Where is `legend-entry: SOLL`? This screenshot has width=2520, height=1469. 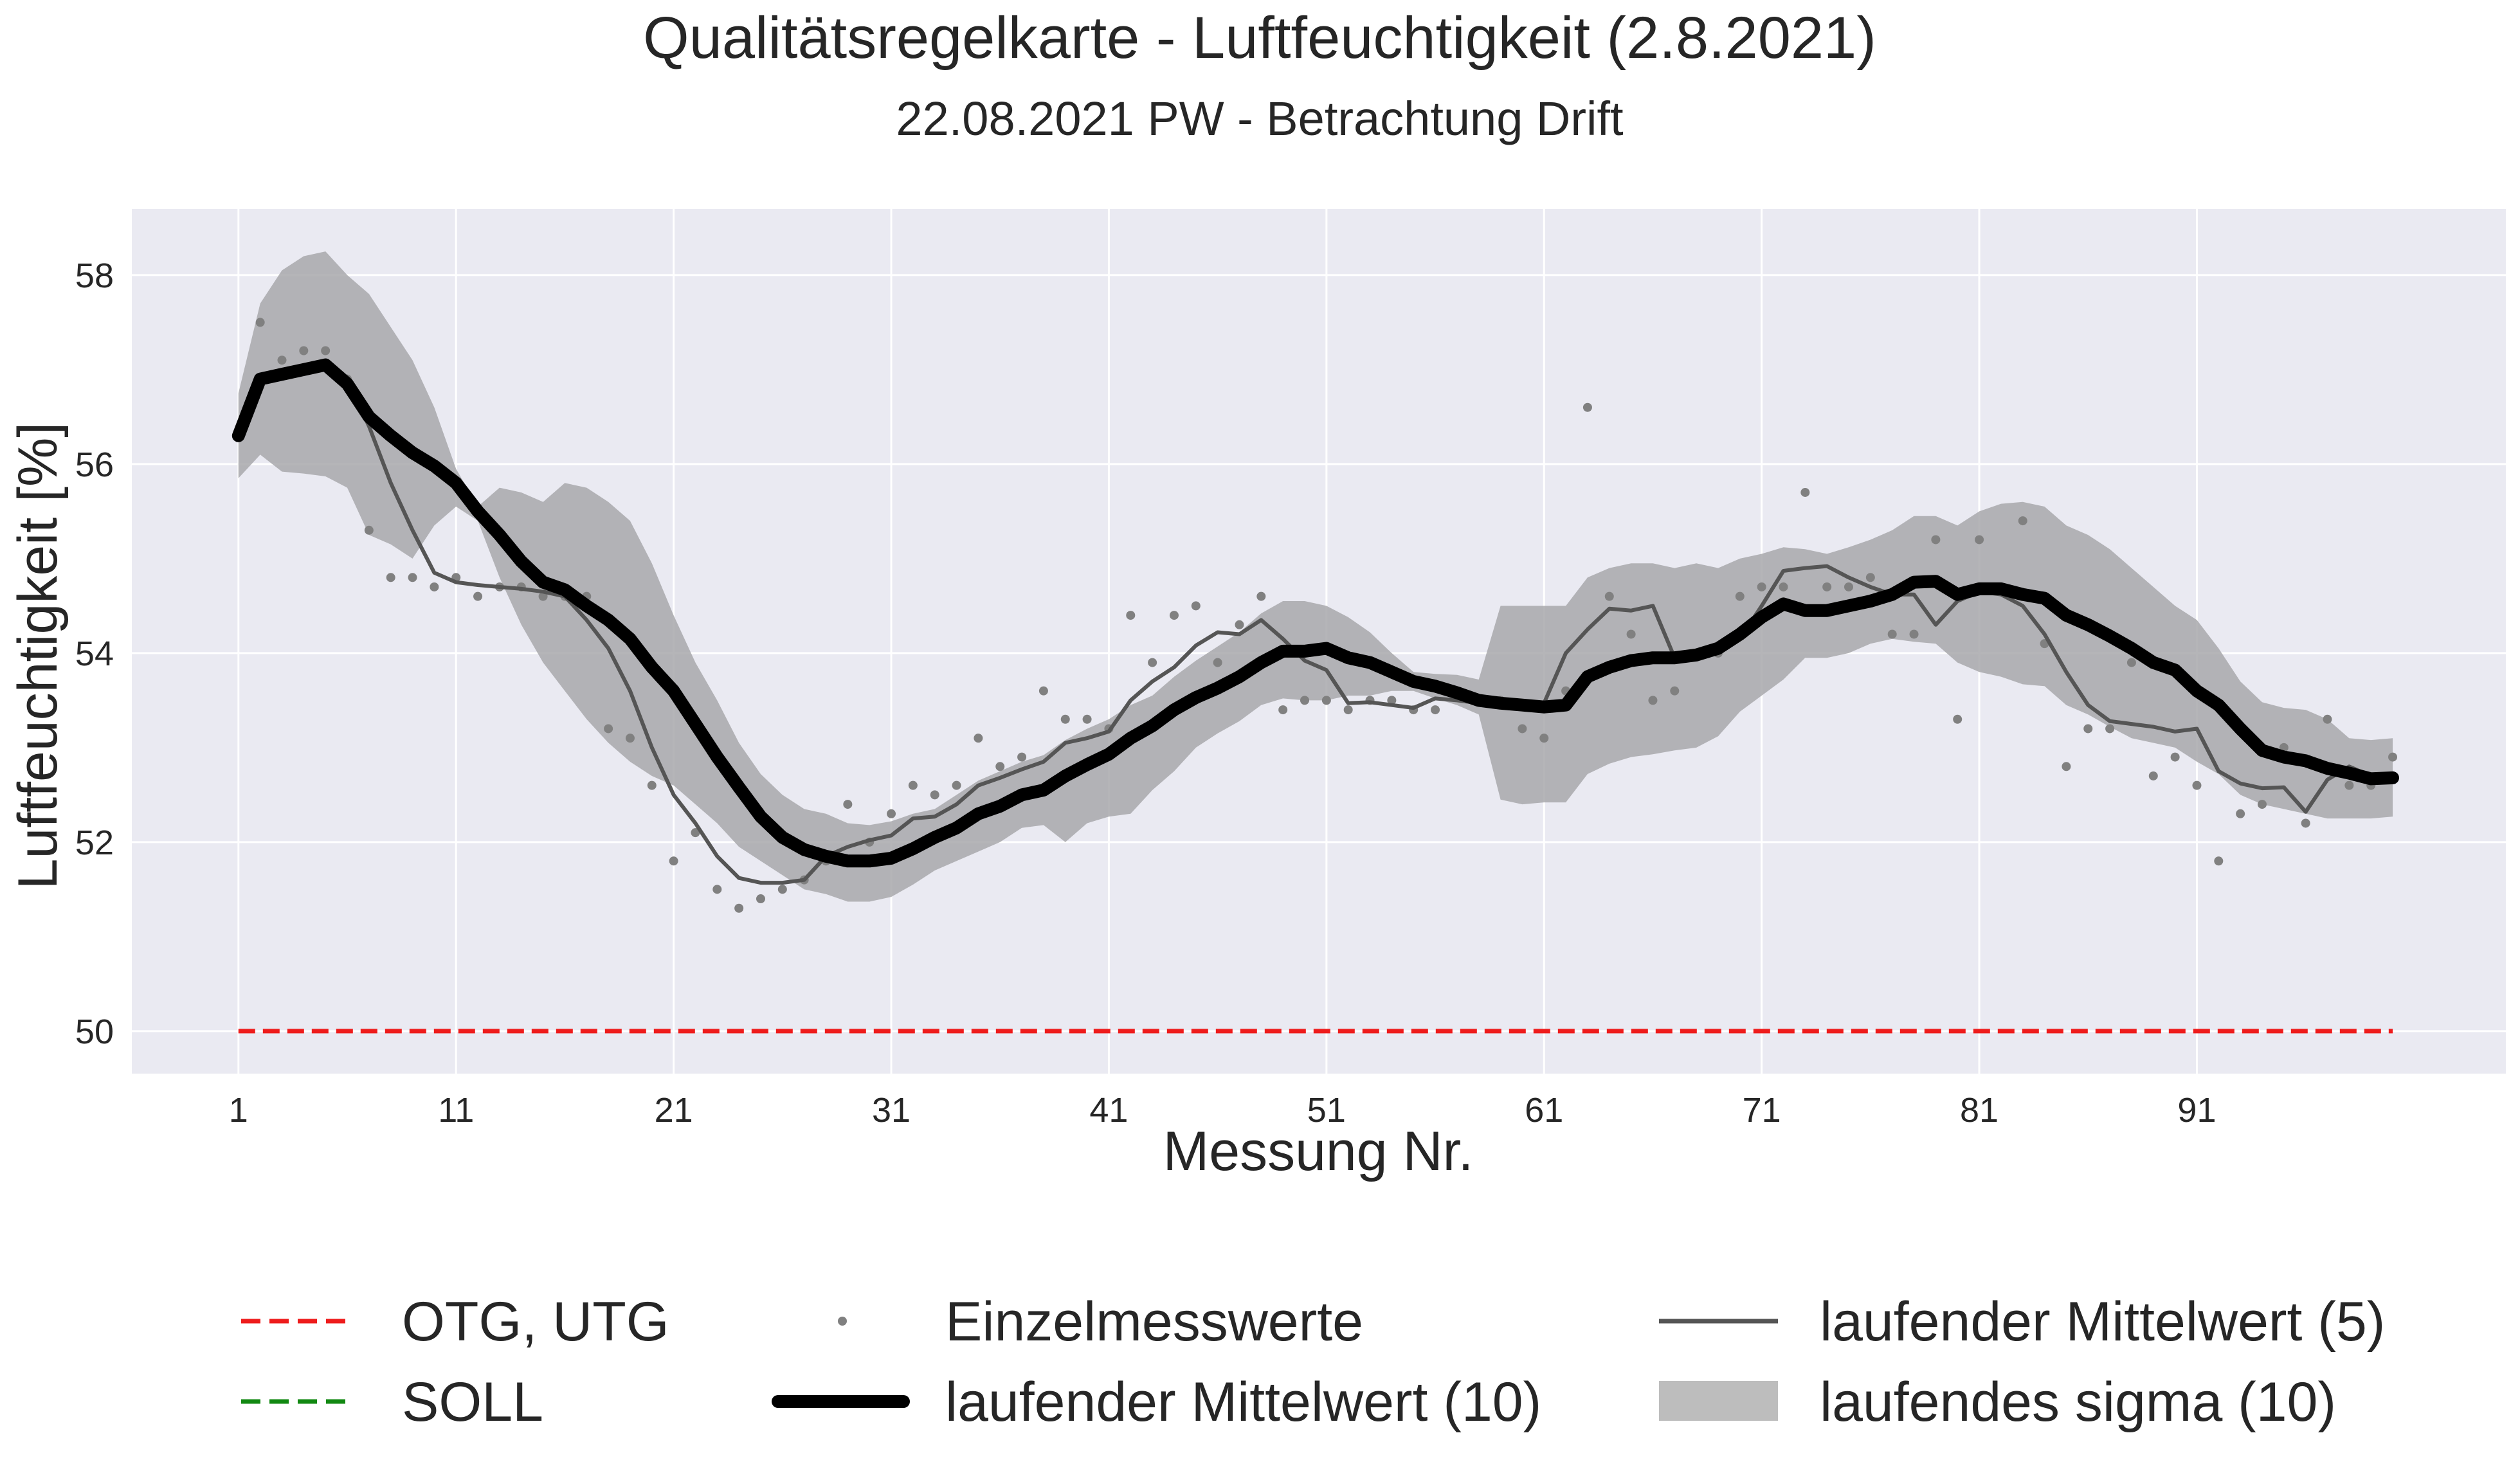 legend-entry: SOLL is located at coordinates (392, 1402).